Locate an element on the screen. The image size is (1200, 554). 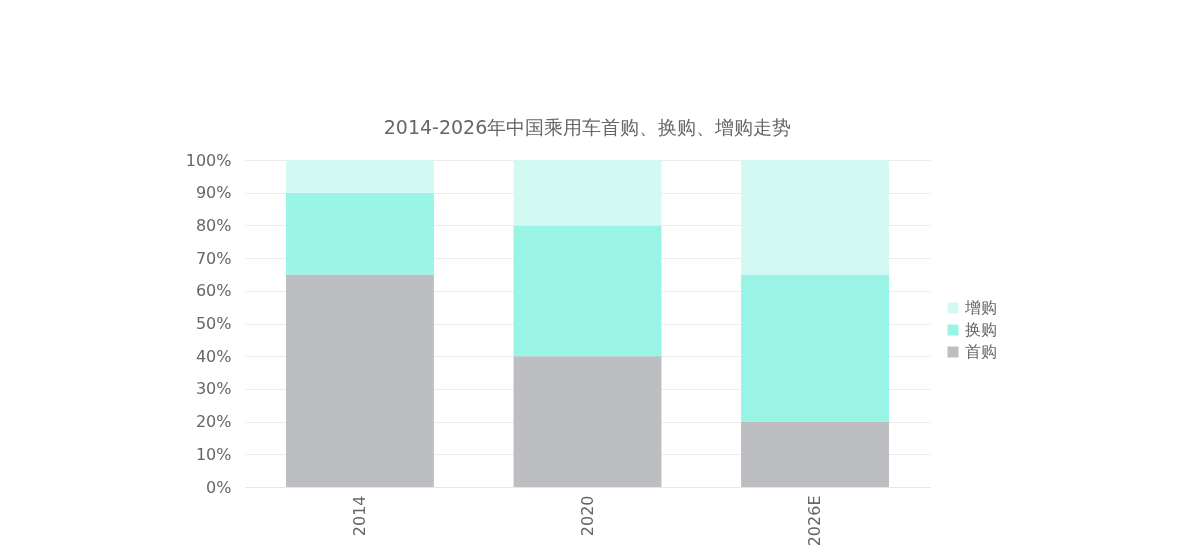
y-tick-label: 10% is located at coordinates (213, 454).